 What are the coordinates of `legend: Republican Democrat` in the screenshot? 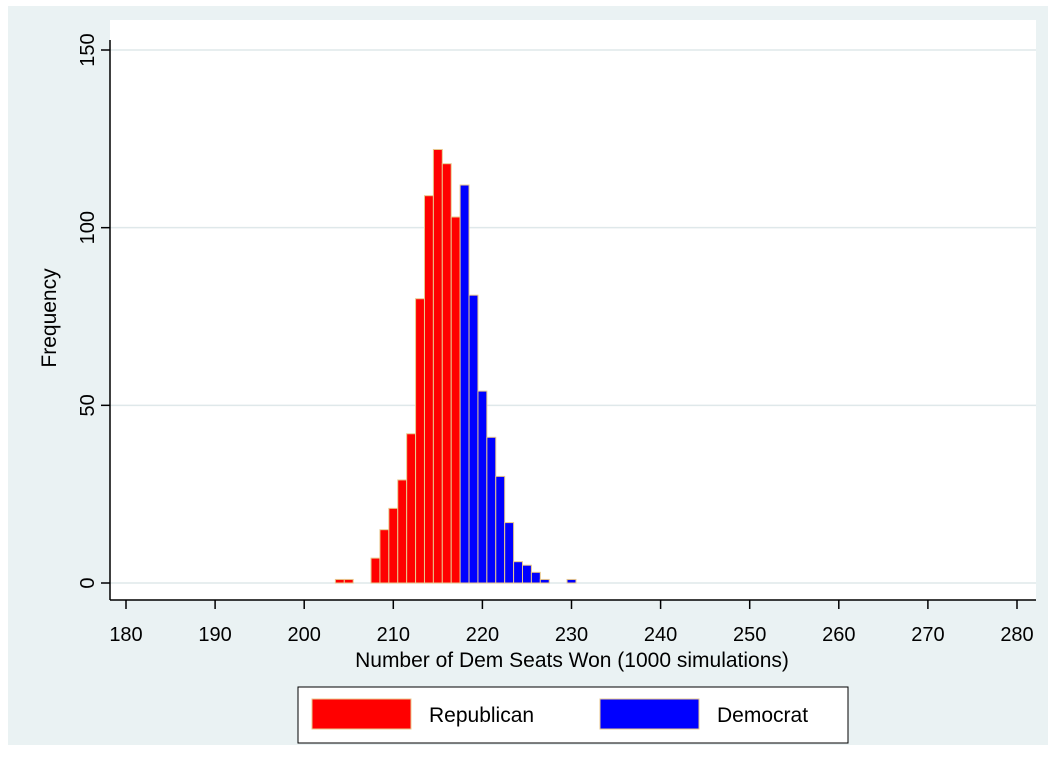 It's located at (573, 715).